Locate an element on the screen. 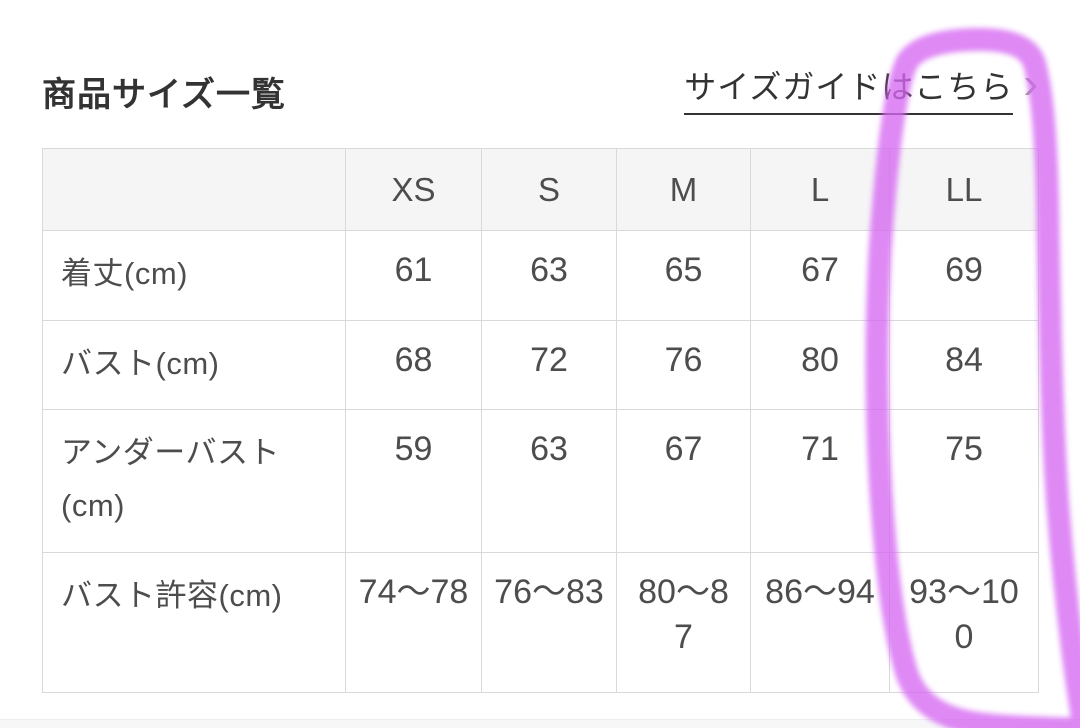 Image resolution: width=1080 pixels, height=728 pixels. column-header-ll: LL is located at coordinates (964, 189).